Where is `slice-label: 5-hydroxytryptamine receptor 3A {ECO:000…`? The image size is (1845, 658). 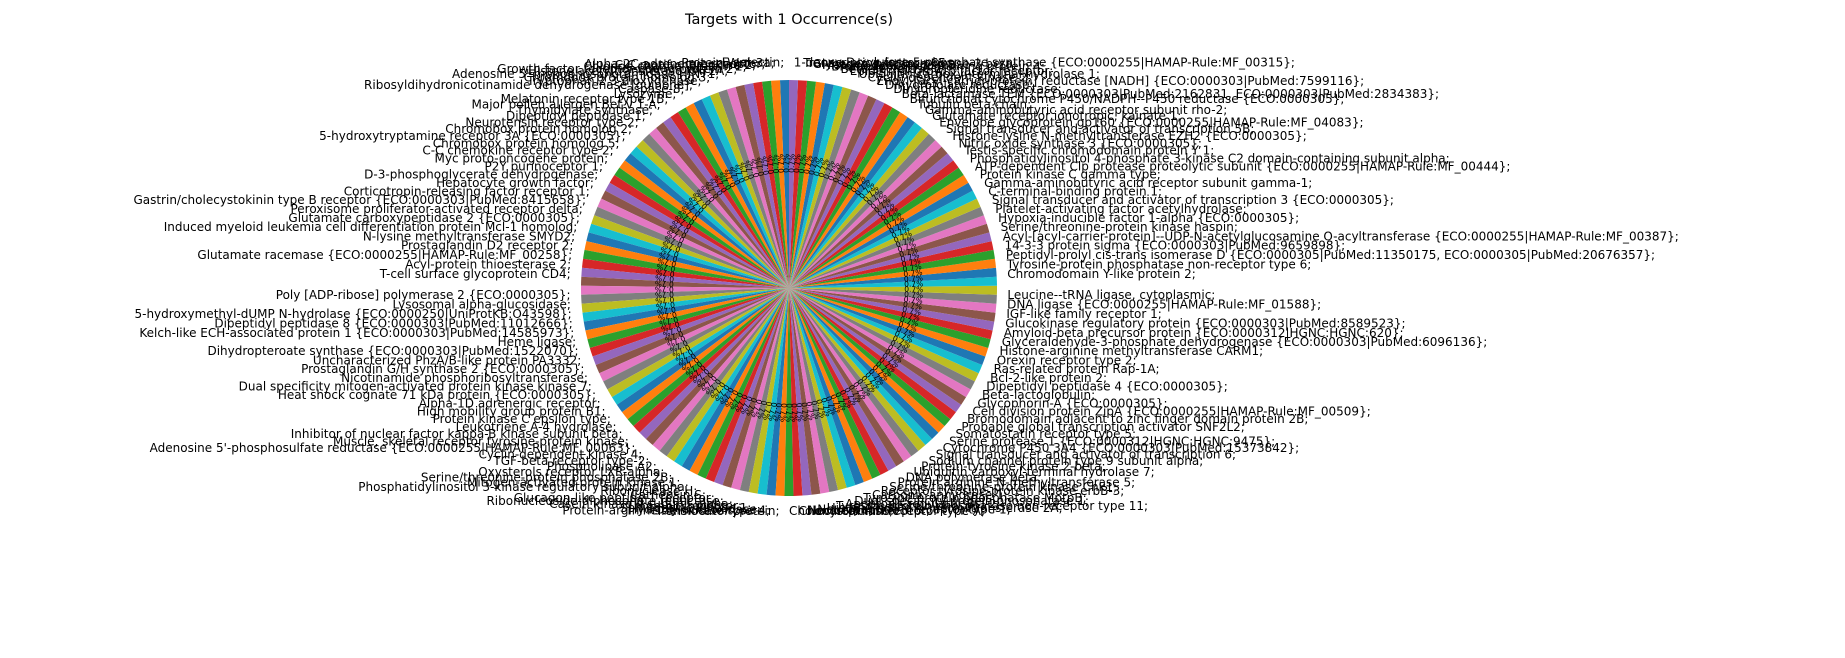 slice-label: 5-hydroxytryptamine receptor 3A {ECO:000… is located at coordinates (472, 136).